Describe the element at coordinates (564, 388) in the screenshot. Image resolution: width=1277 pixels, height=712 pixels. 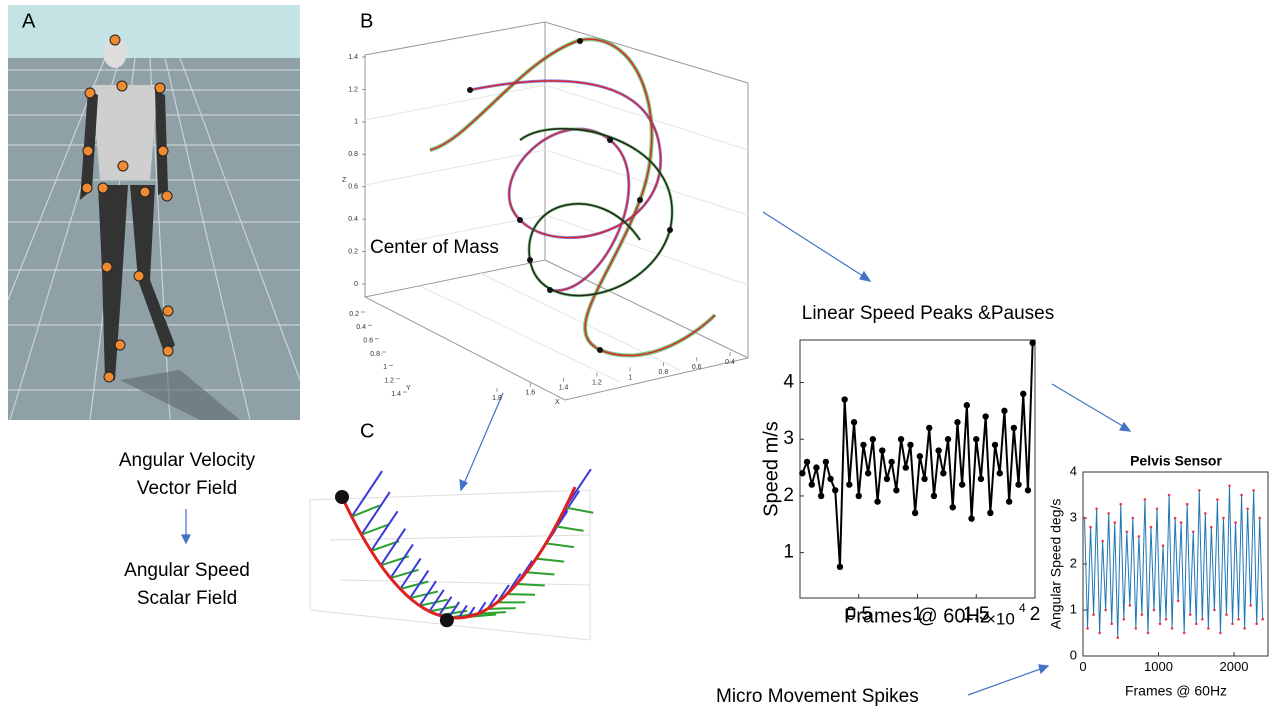
I see `x-tick-label: 1.4` at that location.